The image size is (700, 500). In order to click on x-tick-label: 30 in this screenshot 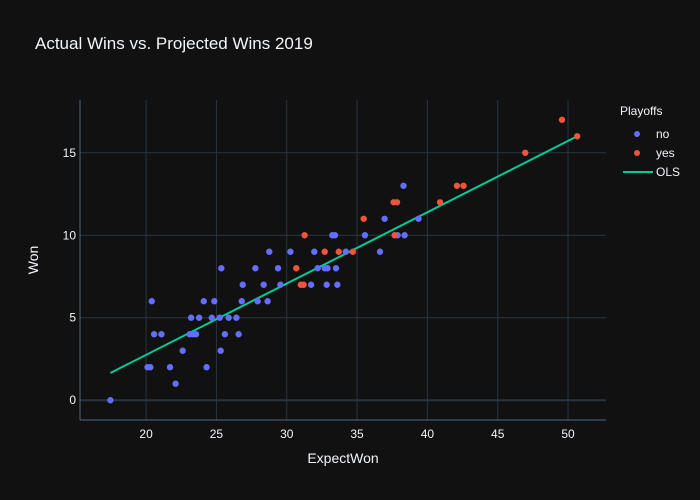, I will do `click(287, 434)`.